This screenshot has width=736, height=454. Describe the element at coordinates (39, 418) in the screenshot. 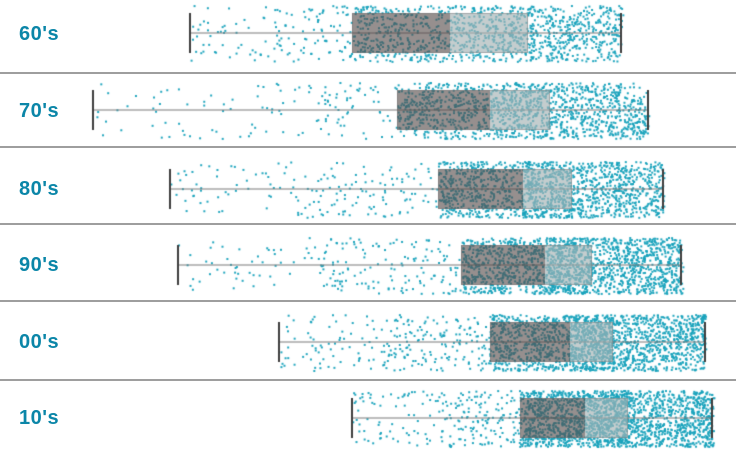

I see `row-label-10s: 10's` at that location.